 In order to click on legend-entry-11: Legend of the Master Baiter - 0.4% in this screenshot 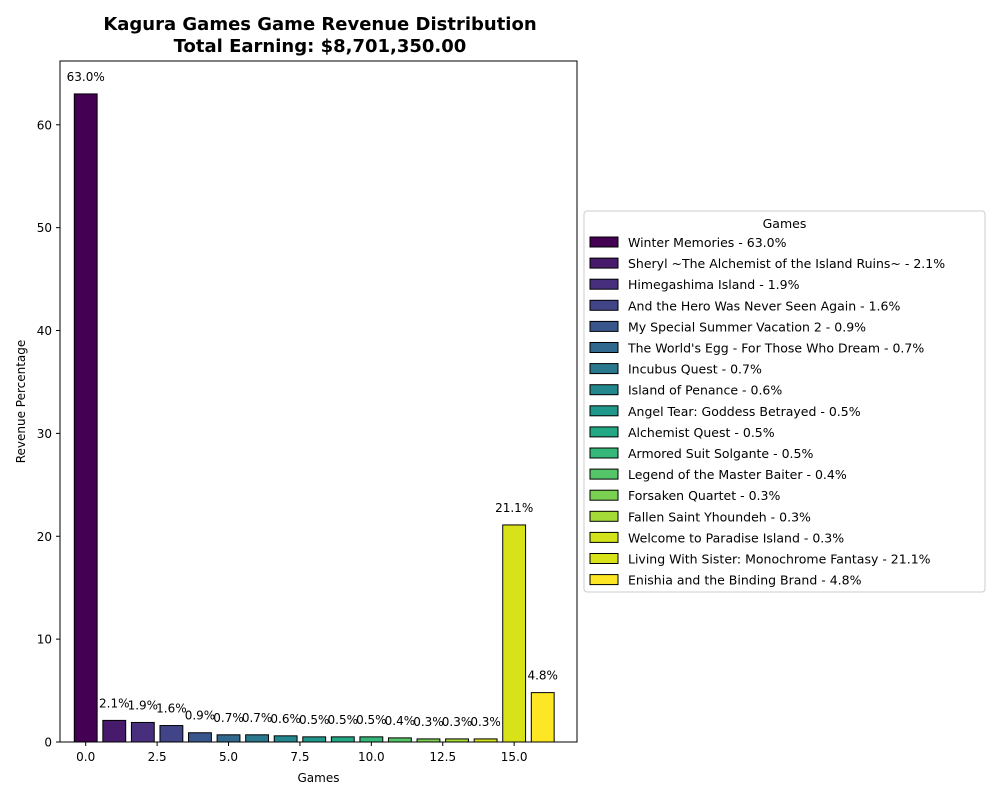, I will do `click(737, 474)`.